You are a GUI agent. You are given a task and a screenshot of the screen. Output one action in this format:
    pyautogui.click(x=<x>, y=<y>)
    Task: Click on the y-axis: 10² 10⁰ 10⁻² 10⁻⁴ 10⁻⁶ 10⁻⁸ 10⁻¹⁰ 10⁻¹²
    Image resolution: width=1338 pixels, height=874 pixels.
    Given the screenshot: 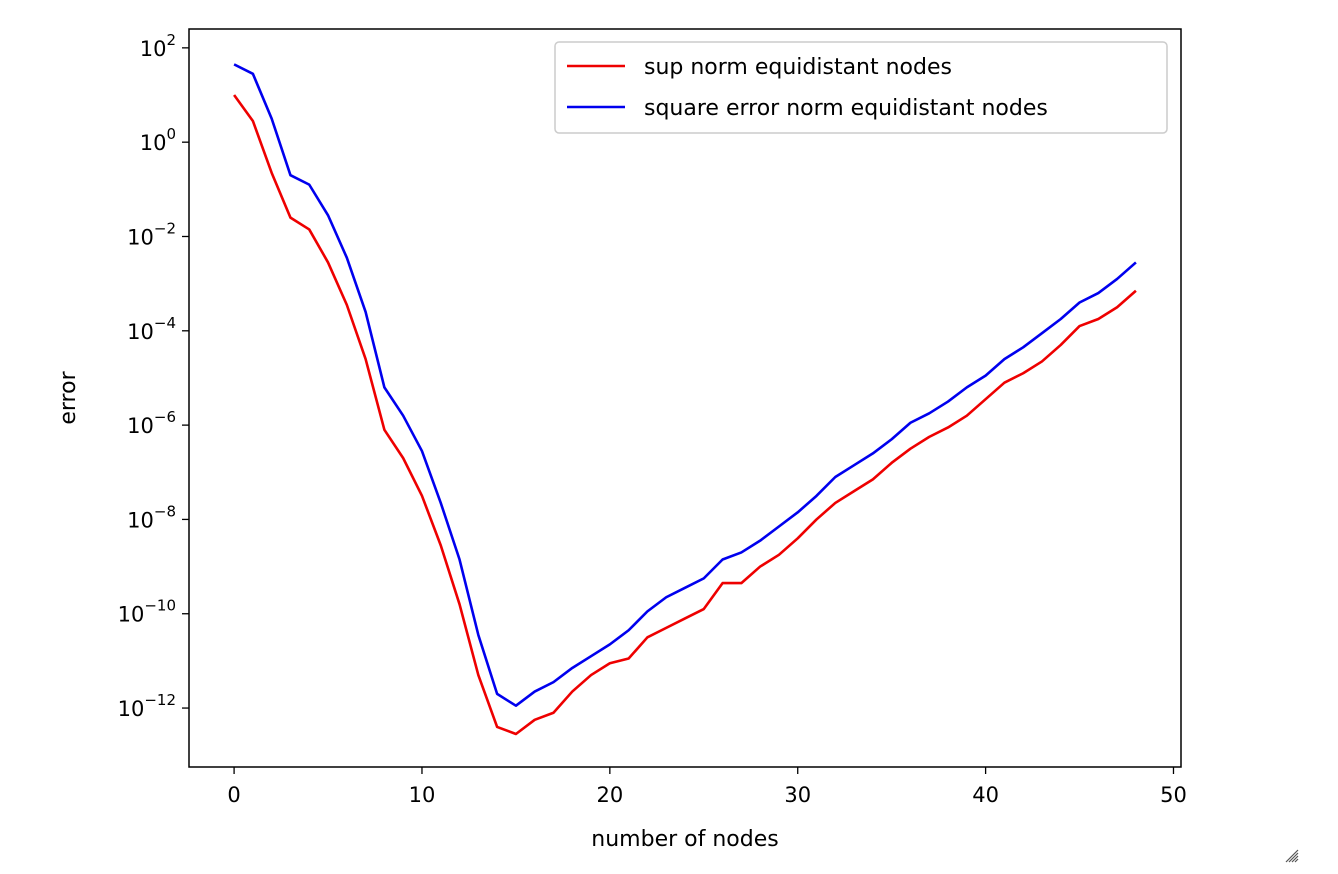 What is the action you would take?
    pyautogui.click(x=153, y=376)
    